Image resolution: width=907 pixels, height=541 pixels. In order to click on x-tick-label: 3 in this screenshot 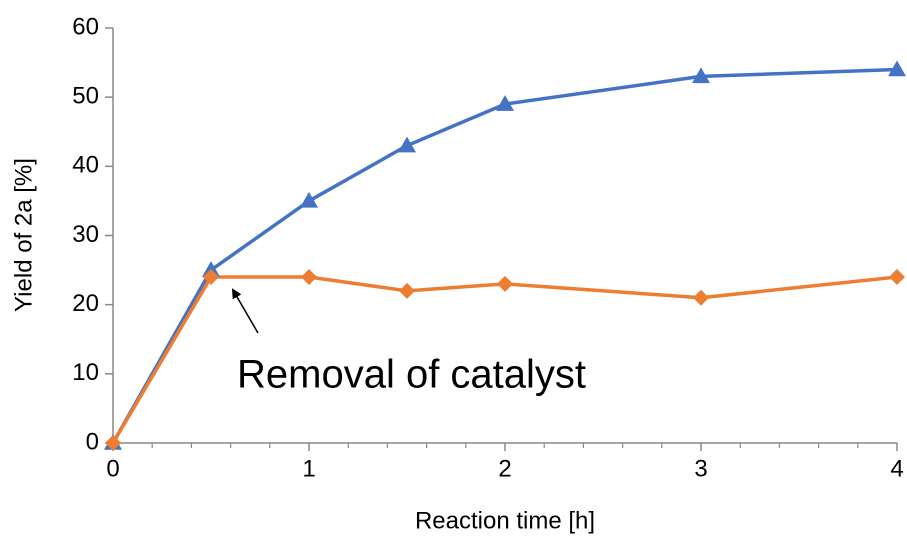, I will do `click(700, 468)`.